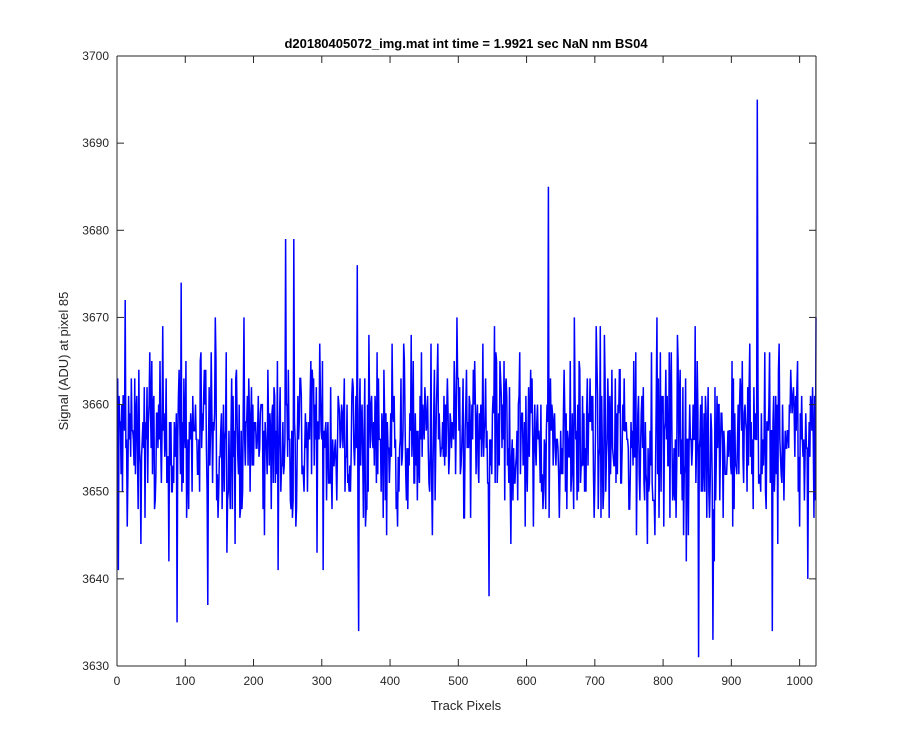  Describe the element at coordinates (466, 705) in the screenshot. I see `x-axis-label: Track Pixels` at that location.